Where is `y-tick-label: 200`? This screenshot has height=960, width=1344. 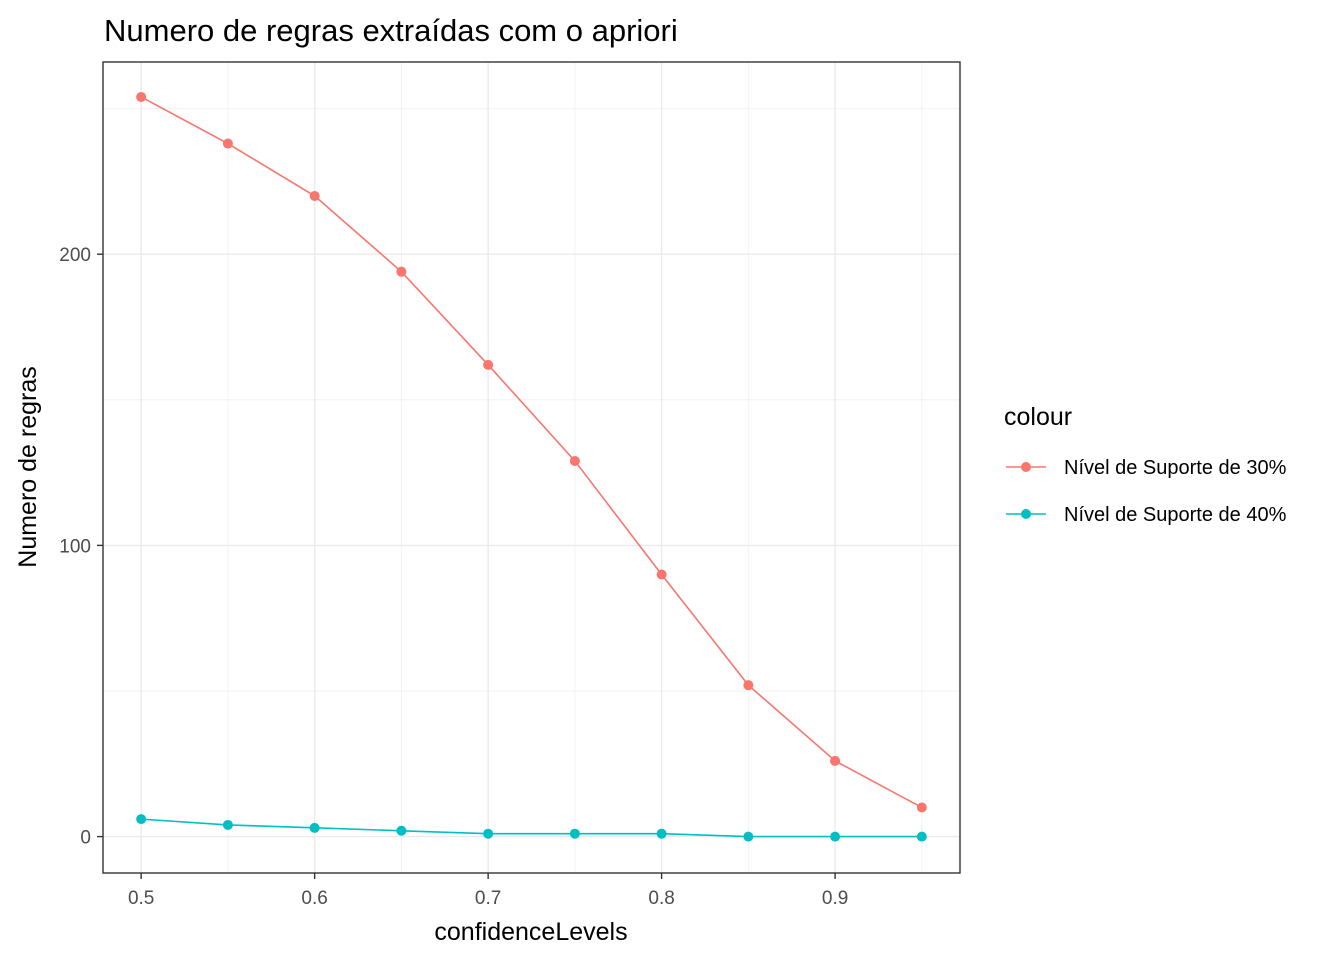
y-tick-label: 200 is located at coordinates (75, 255).